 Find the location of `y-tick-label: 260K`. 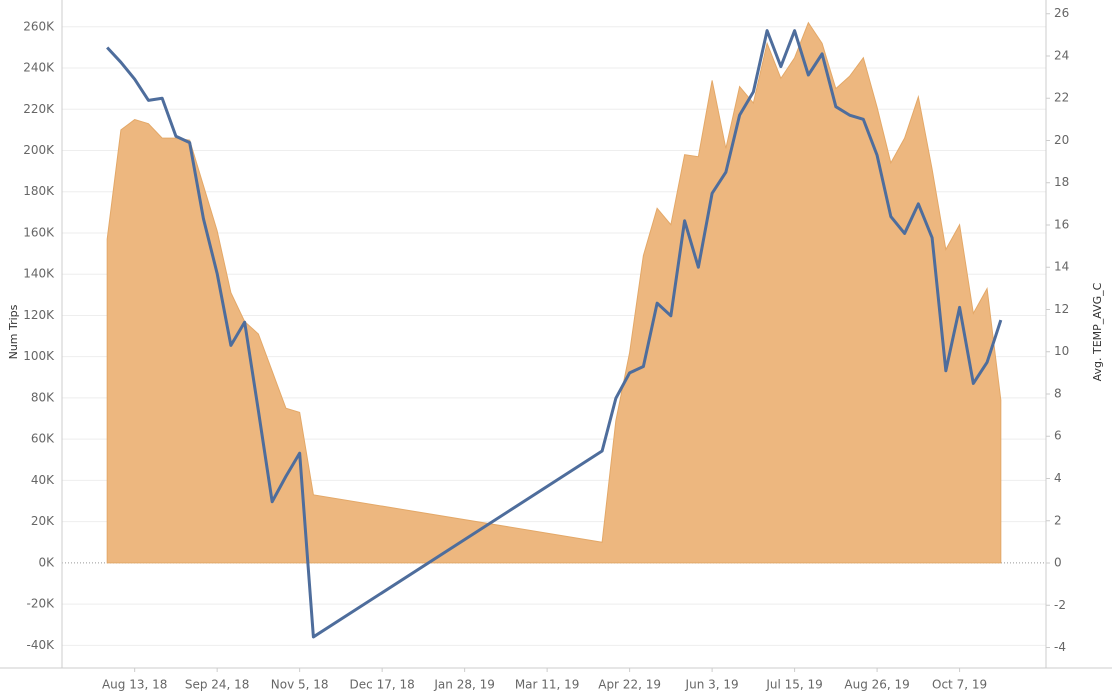

y-tick-label: 260K is located at coordinates (39, 26).